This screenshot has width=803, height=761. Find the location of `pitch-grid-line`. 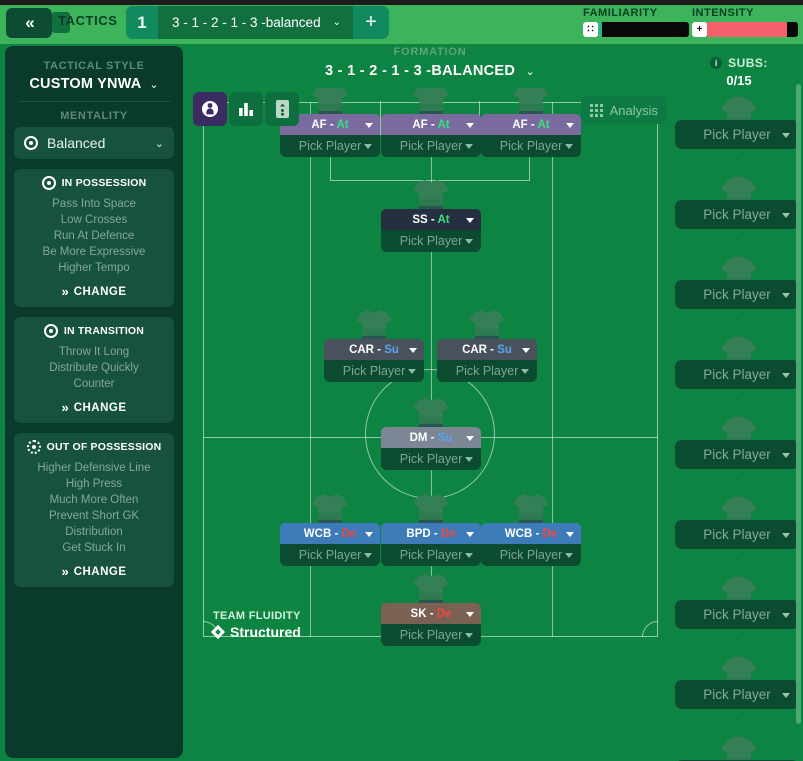

pitch-grid-line is located at coordinates (552, 369).